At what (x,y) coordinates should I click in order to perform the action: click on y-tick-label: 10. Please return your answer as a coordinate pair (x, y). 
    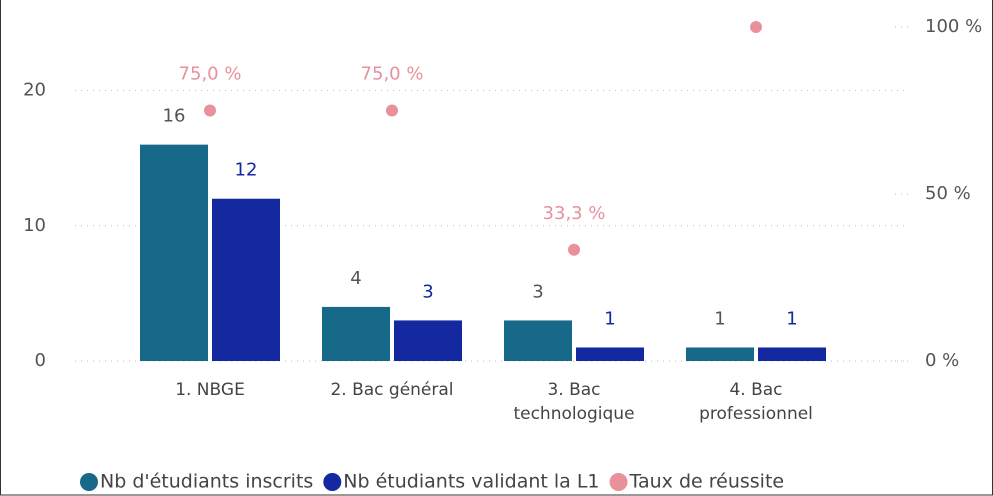
    Looking at the image, I should click on (34, 225).